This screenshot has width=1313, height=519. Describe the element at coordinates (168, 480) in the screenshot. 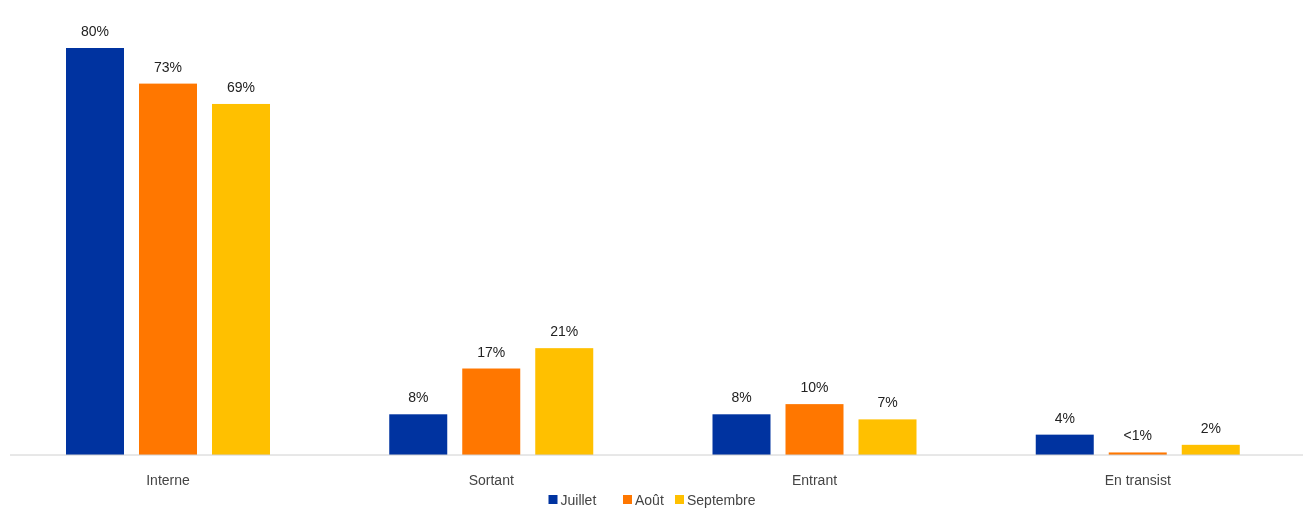

I see `x-tick-label: Interne` at that location.